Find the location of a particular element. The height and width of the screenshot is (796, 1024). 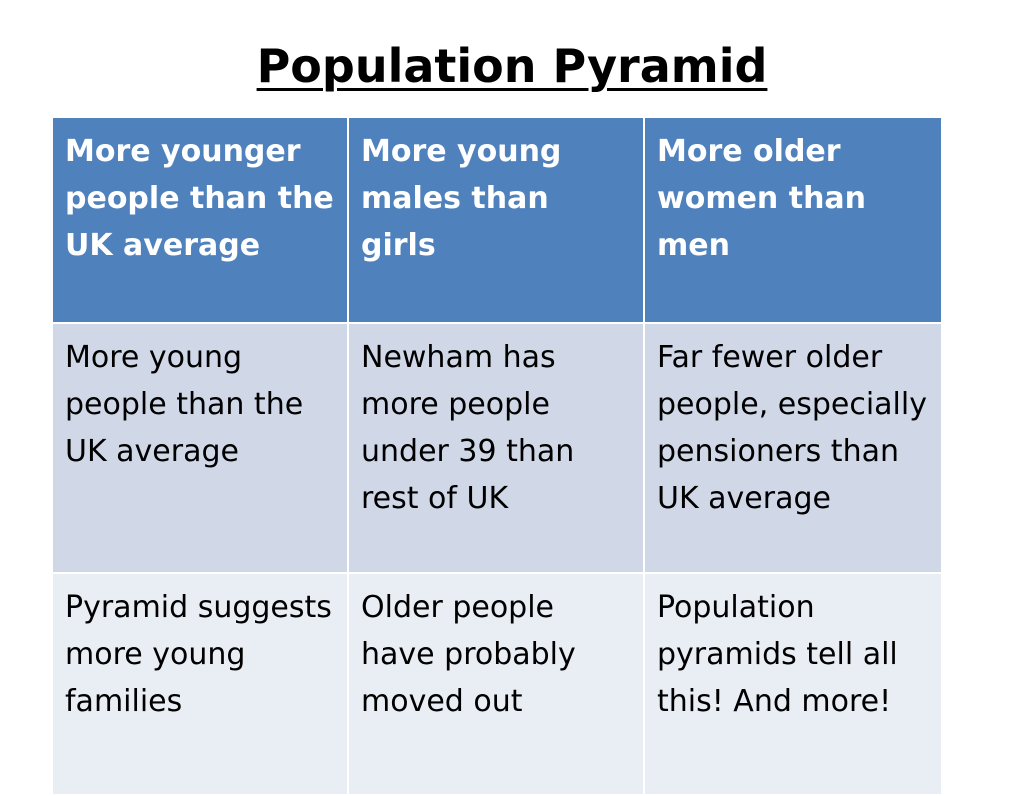

table-header-cell: More young males than girls is located at coordinates (496, 220).